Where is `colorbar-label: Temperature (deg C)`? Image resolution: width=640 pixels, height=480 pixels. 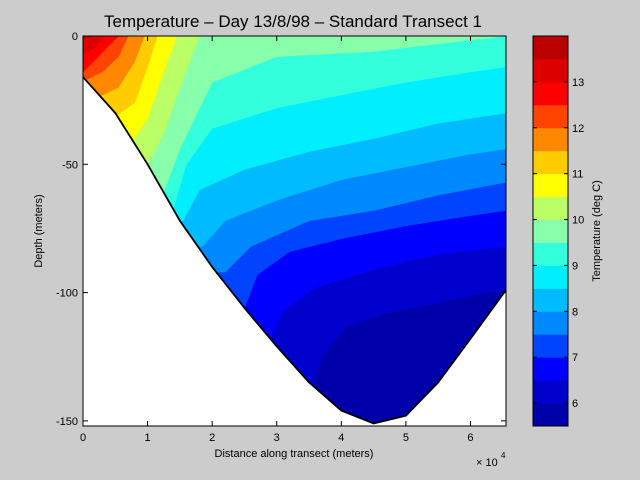 colorbar-label: Temperature (deg C) is located at coordinates (597, 231).